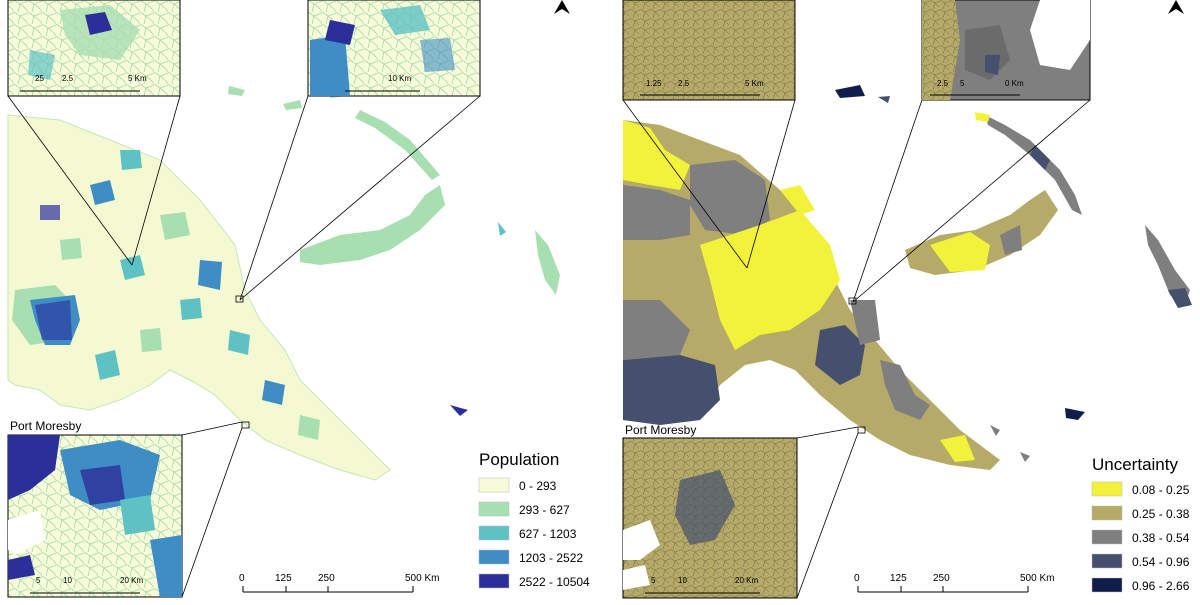 Image resolution: width=1200 pixels, height=605 pixels. Describe the element at coordinates (1135, 464) in the screenshot. I see `legend-title: Uncertainty` at that location.